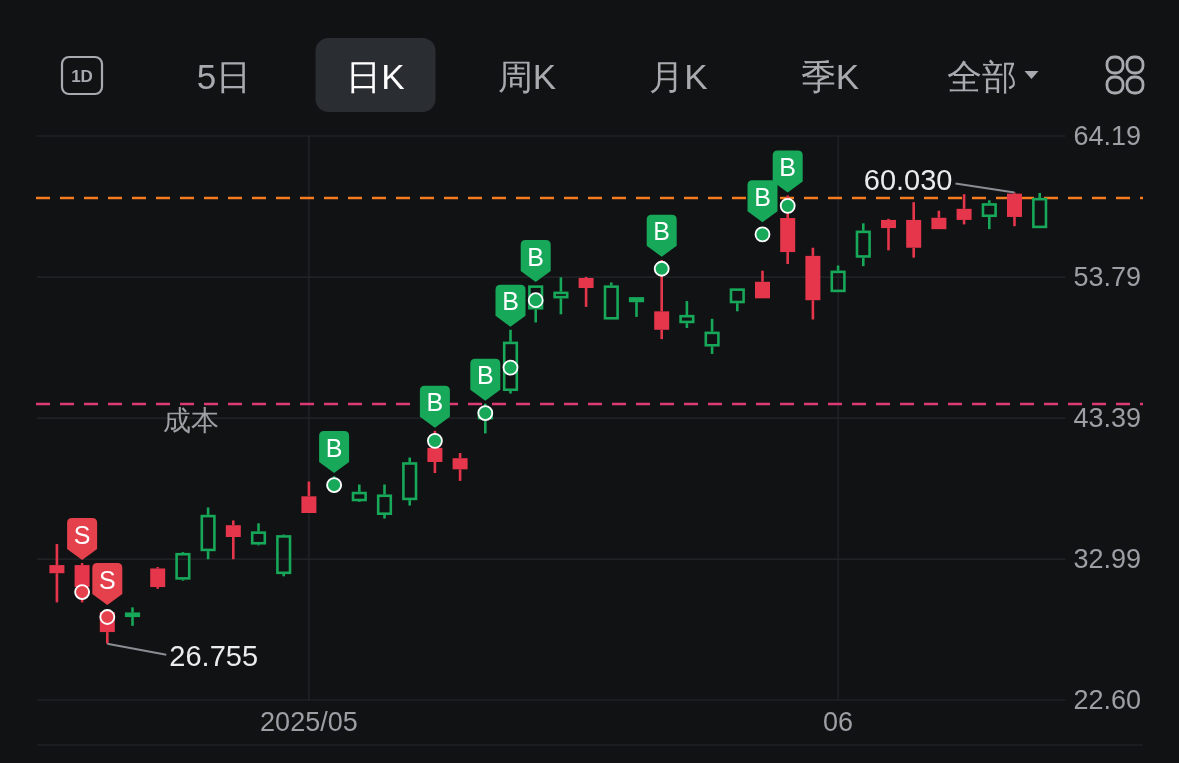  Describe the element at coordinates (1107, 418) in the screenshot. I see `y-tick-label: 43.39` at that location.